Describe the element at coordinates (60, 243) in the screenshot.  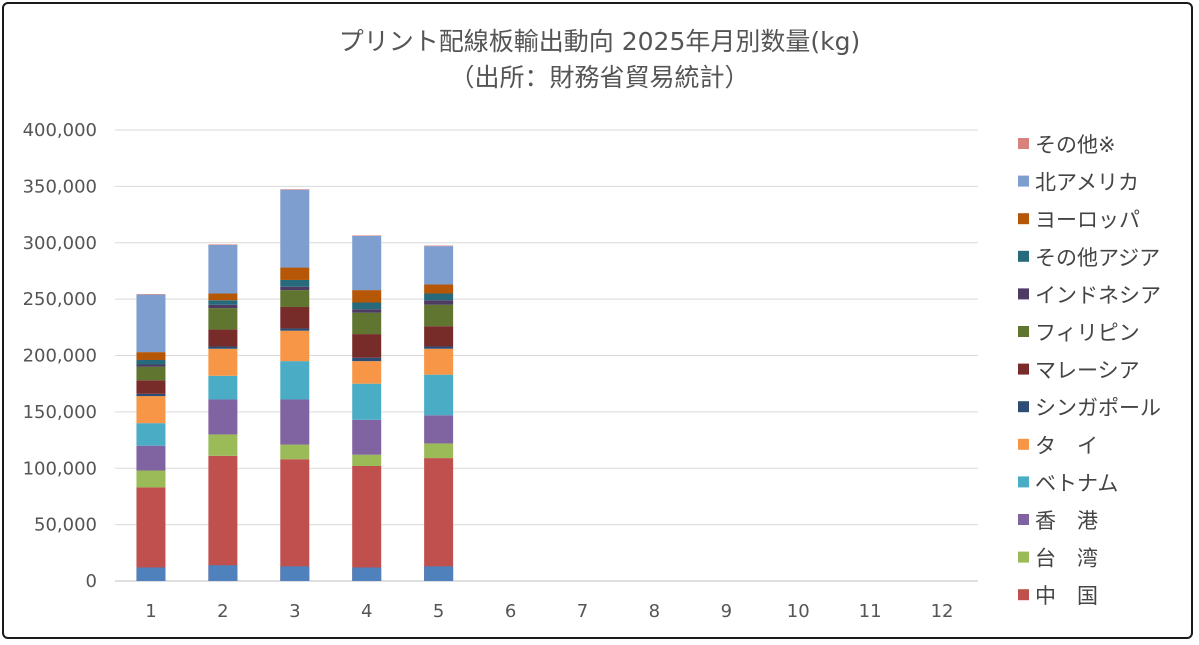
I see `y-tick-label: 300,000` at that location.